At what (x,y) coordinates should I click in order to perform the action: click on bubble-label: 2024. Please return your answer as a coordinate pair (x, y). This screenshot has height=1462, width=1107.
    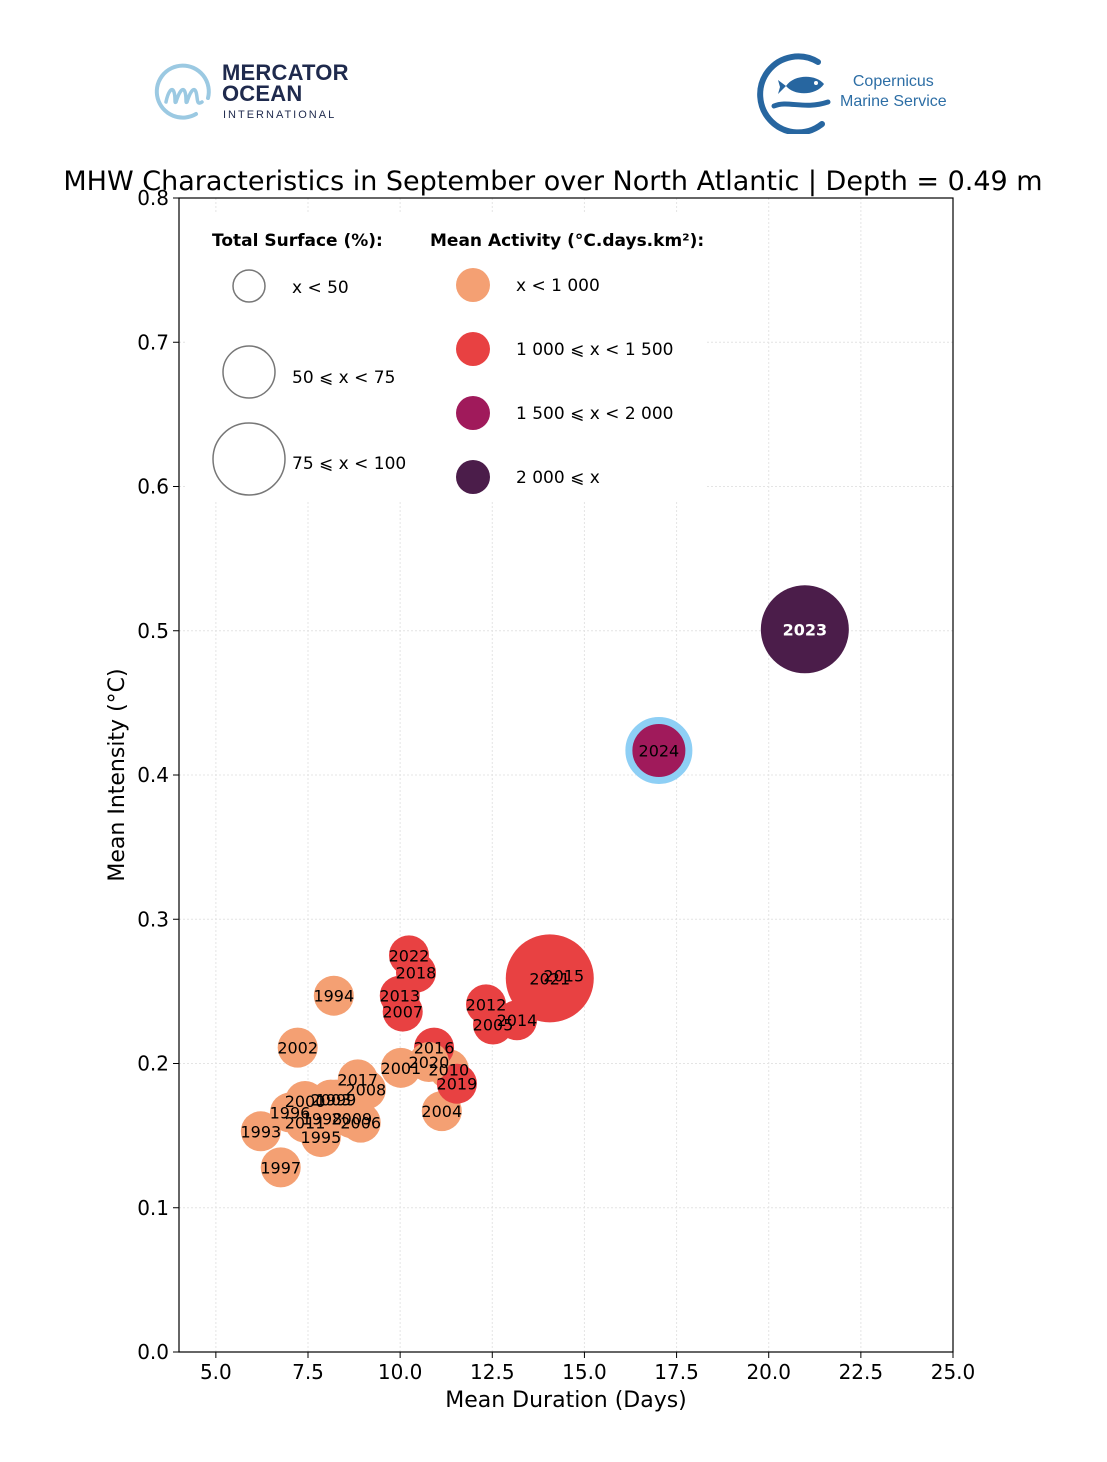
    Looking at the image, I should click on (659, 750).